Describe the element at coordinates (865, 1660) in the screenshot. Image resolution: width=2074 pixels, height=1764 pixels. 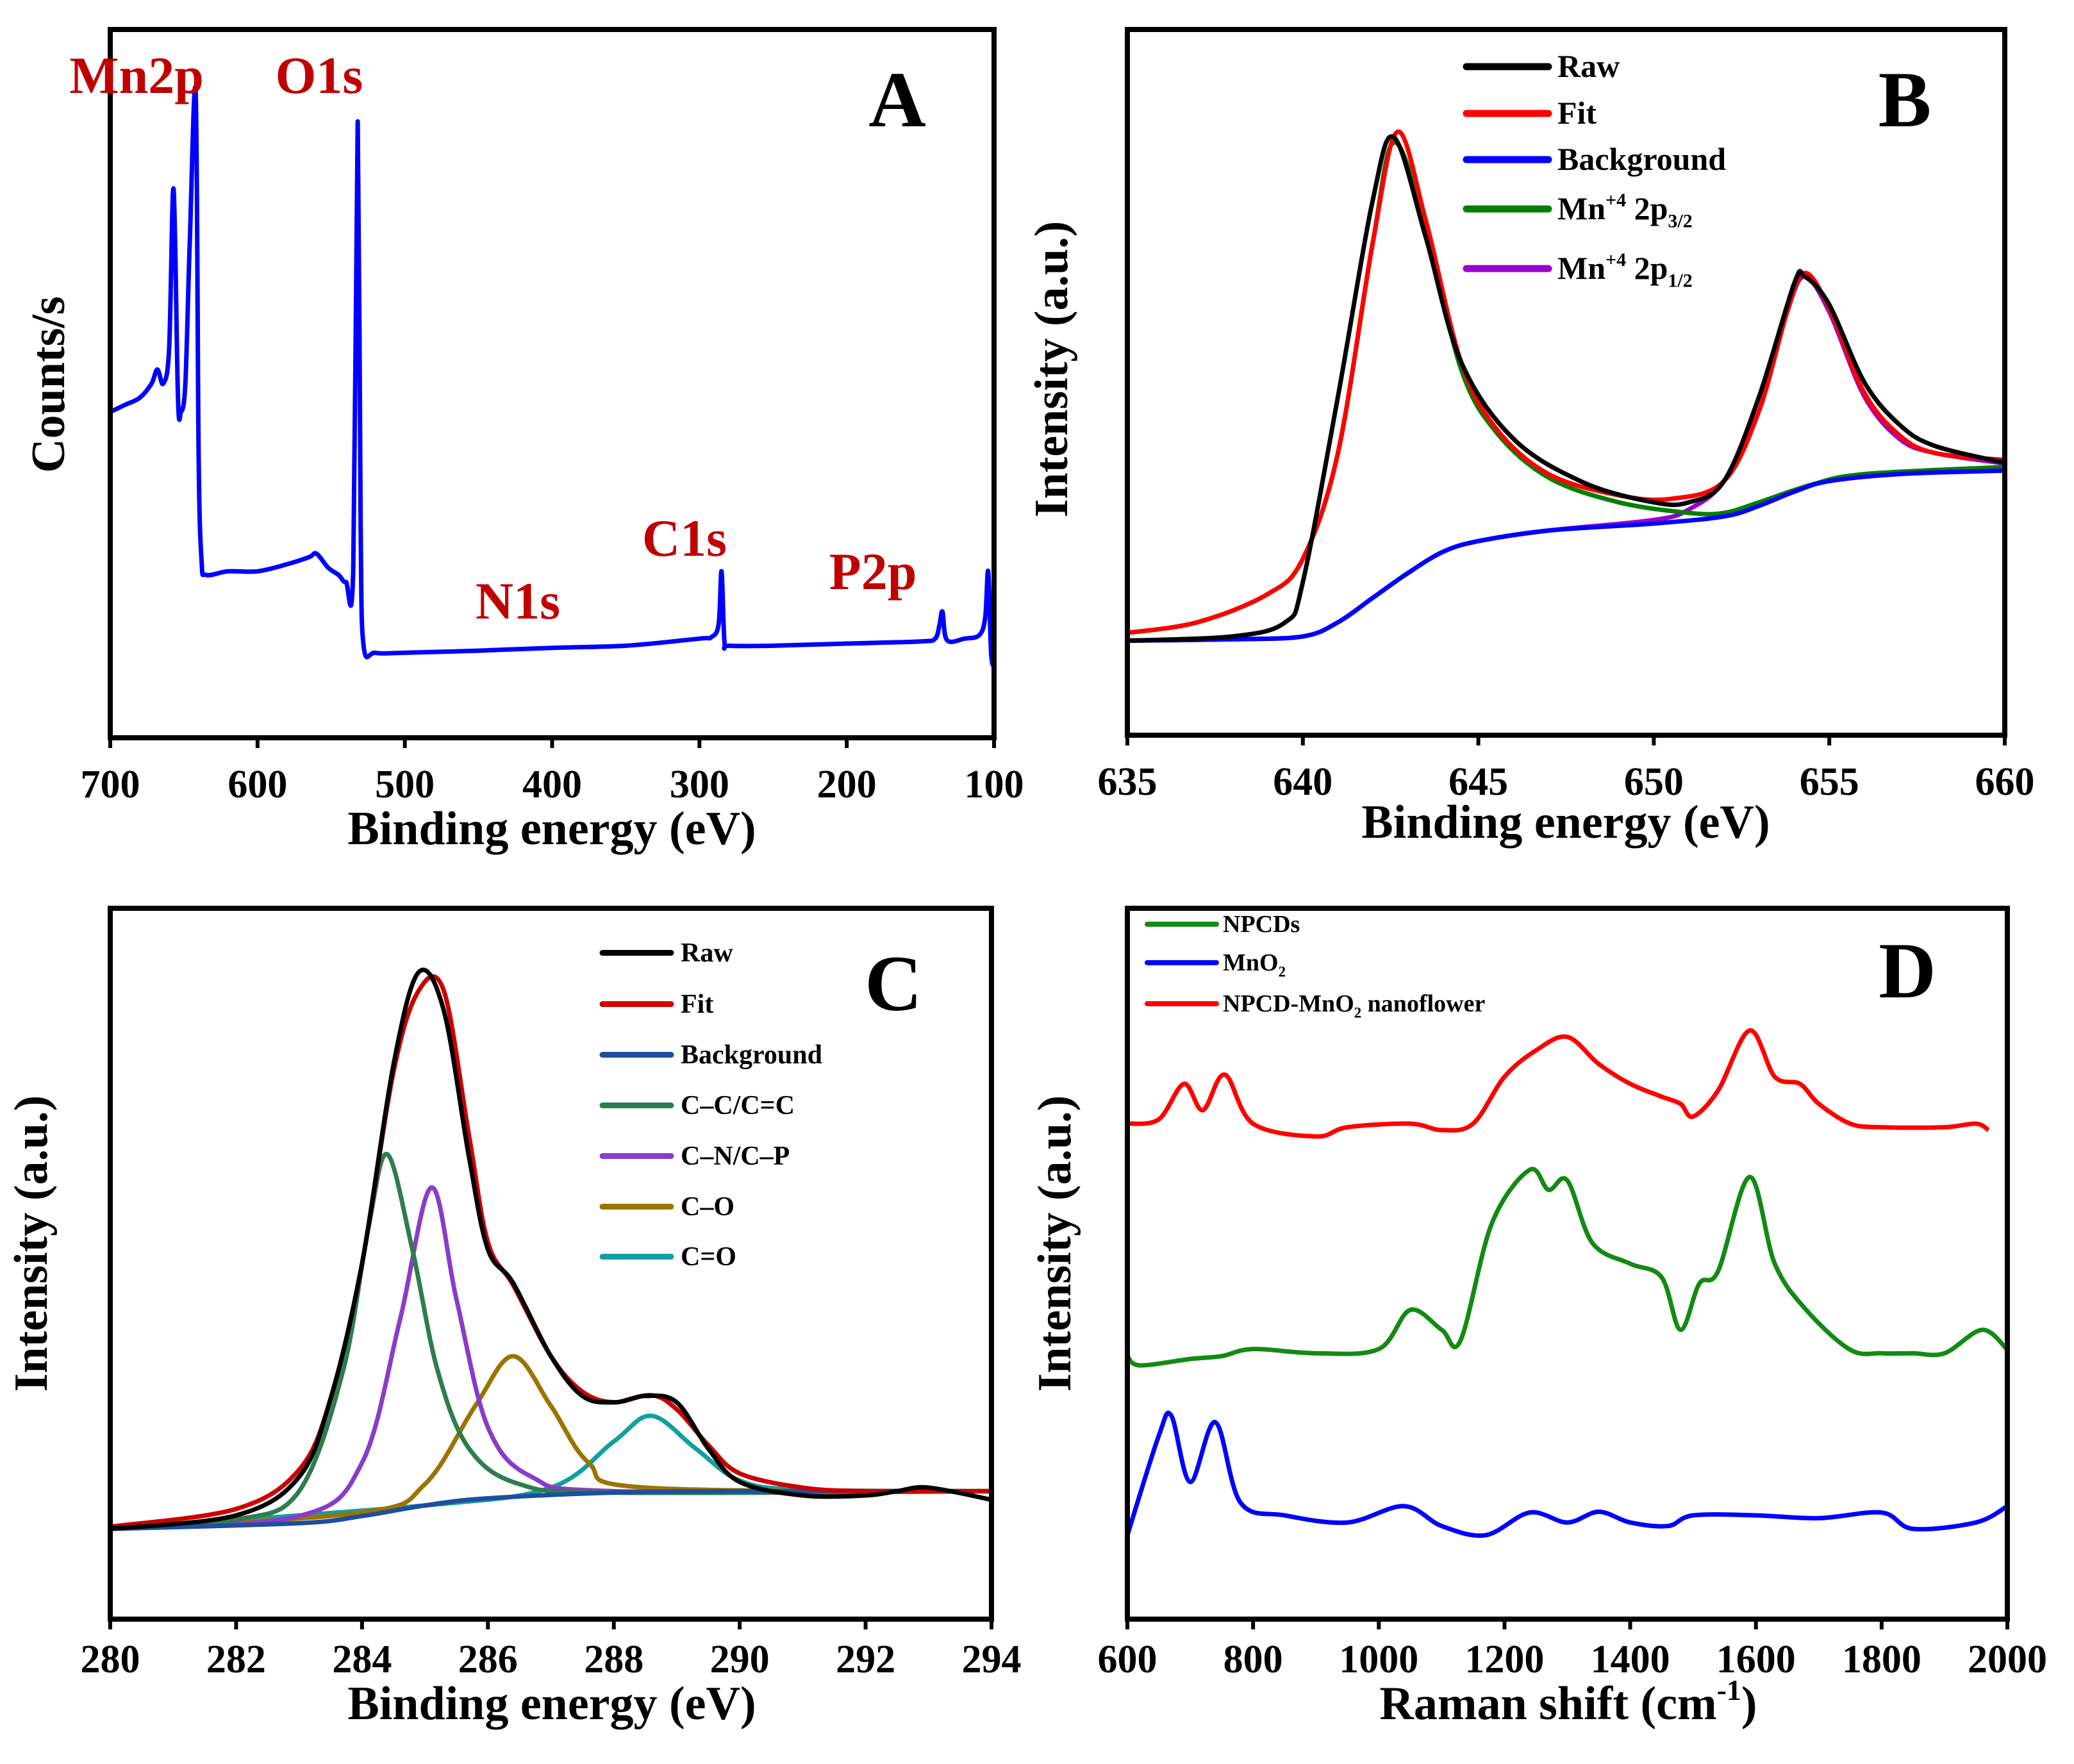
I see `x-tick-label: 292` at that location.